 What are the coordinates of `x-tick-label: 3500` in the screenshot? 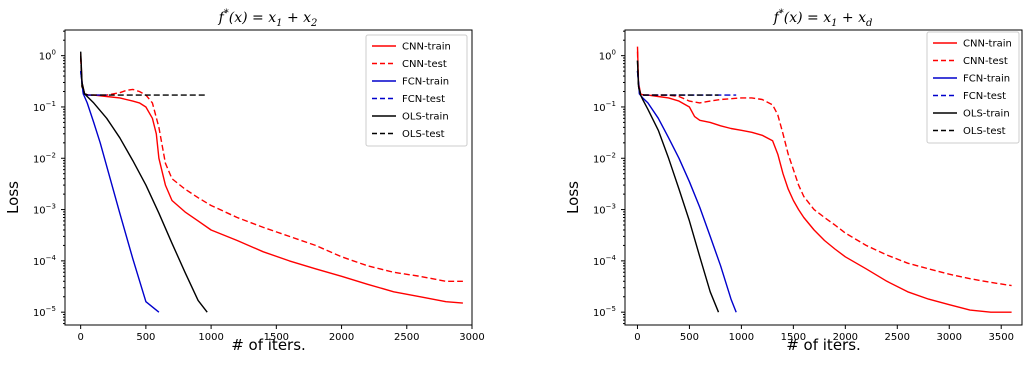 It's located at (1000, 337).